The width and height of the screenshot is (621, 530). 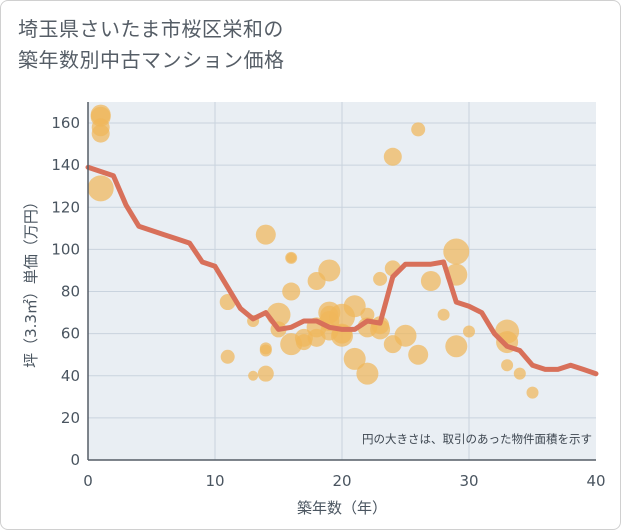 What do you see at coordinates (65, 165) in the screenshot?
I see `y-tick-label: 140` at bounding box center [65, 165].